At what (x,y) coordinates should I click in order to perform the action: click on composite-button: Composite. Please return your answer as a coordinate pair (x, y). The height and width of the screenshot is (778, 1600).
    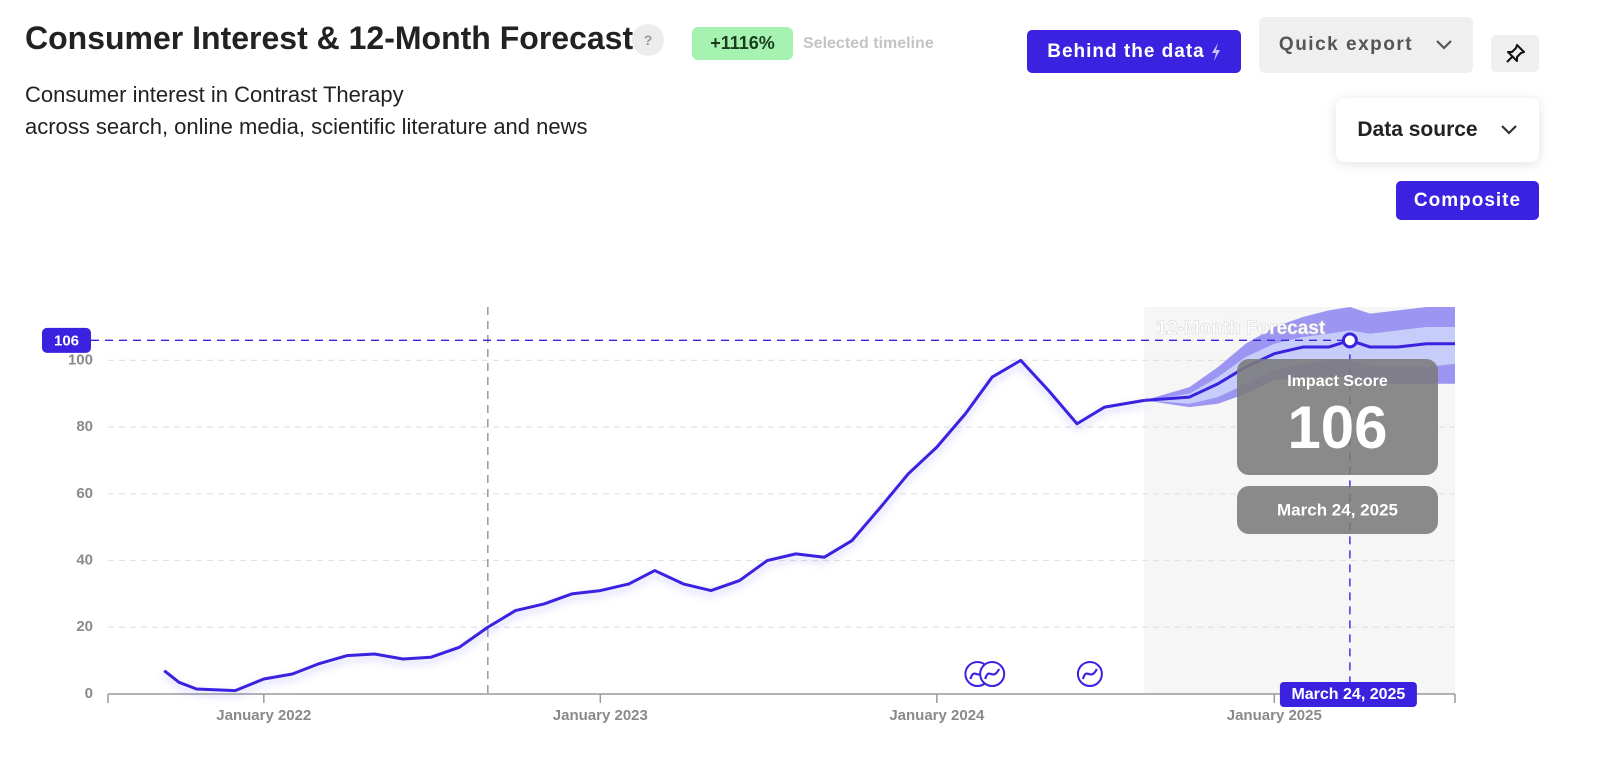
    Looking at the image, I should click on (1467, 200).